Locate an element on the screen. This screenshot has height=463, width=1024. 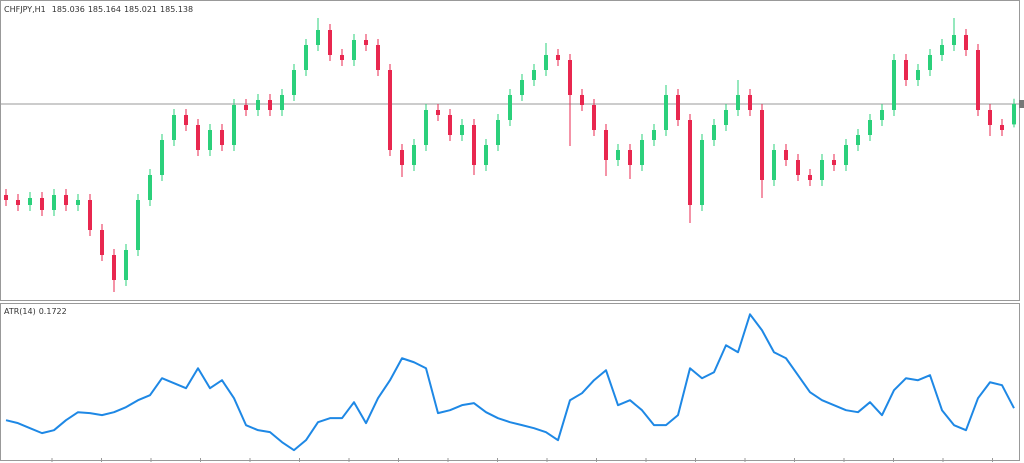
indicator-value: 0.1722 is located at coordinates (53, 311).